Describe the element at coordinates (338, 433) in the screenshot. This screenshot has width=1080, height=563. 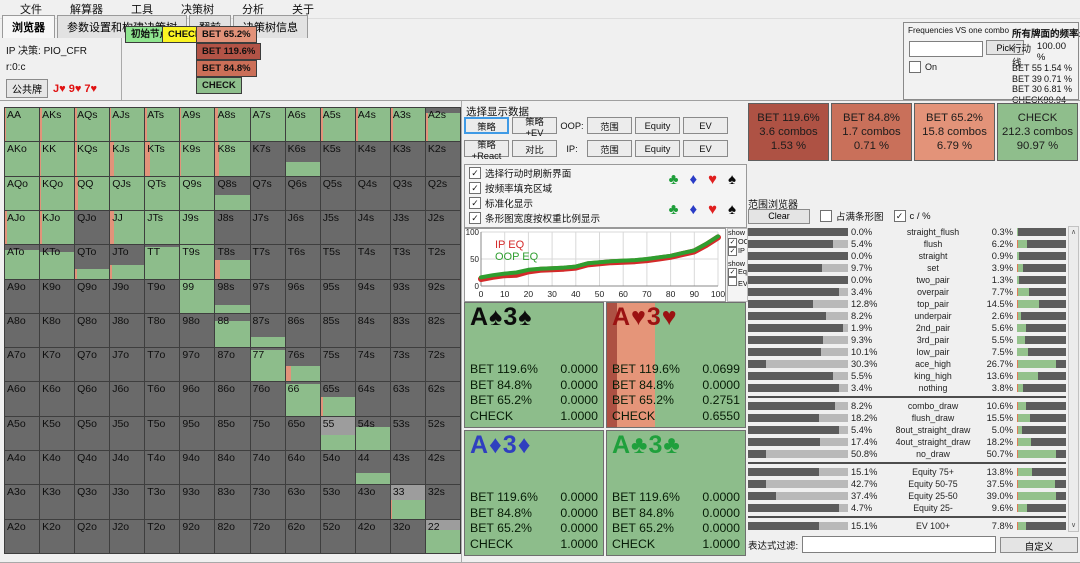
I see `hand-cell-55: 55` at that location.